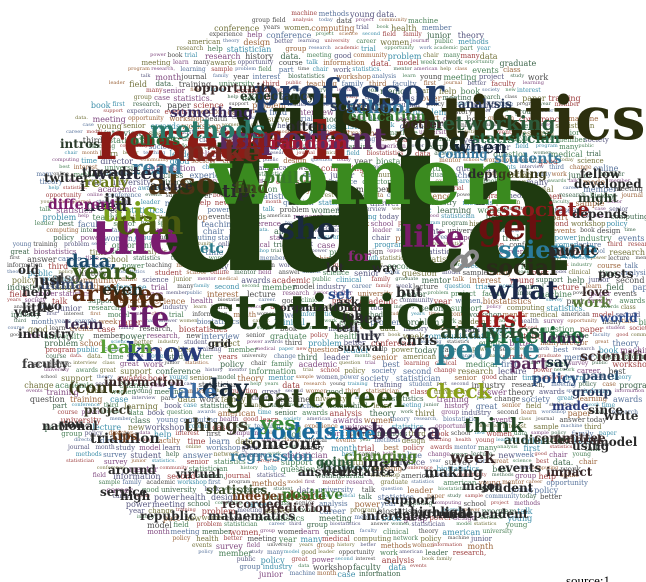 The width and height of the screenshot is (646, 582). Describe the element at coordinates (70, 425) in the screenshot. I see `cloud-word: national` at that location.